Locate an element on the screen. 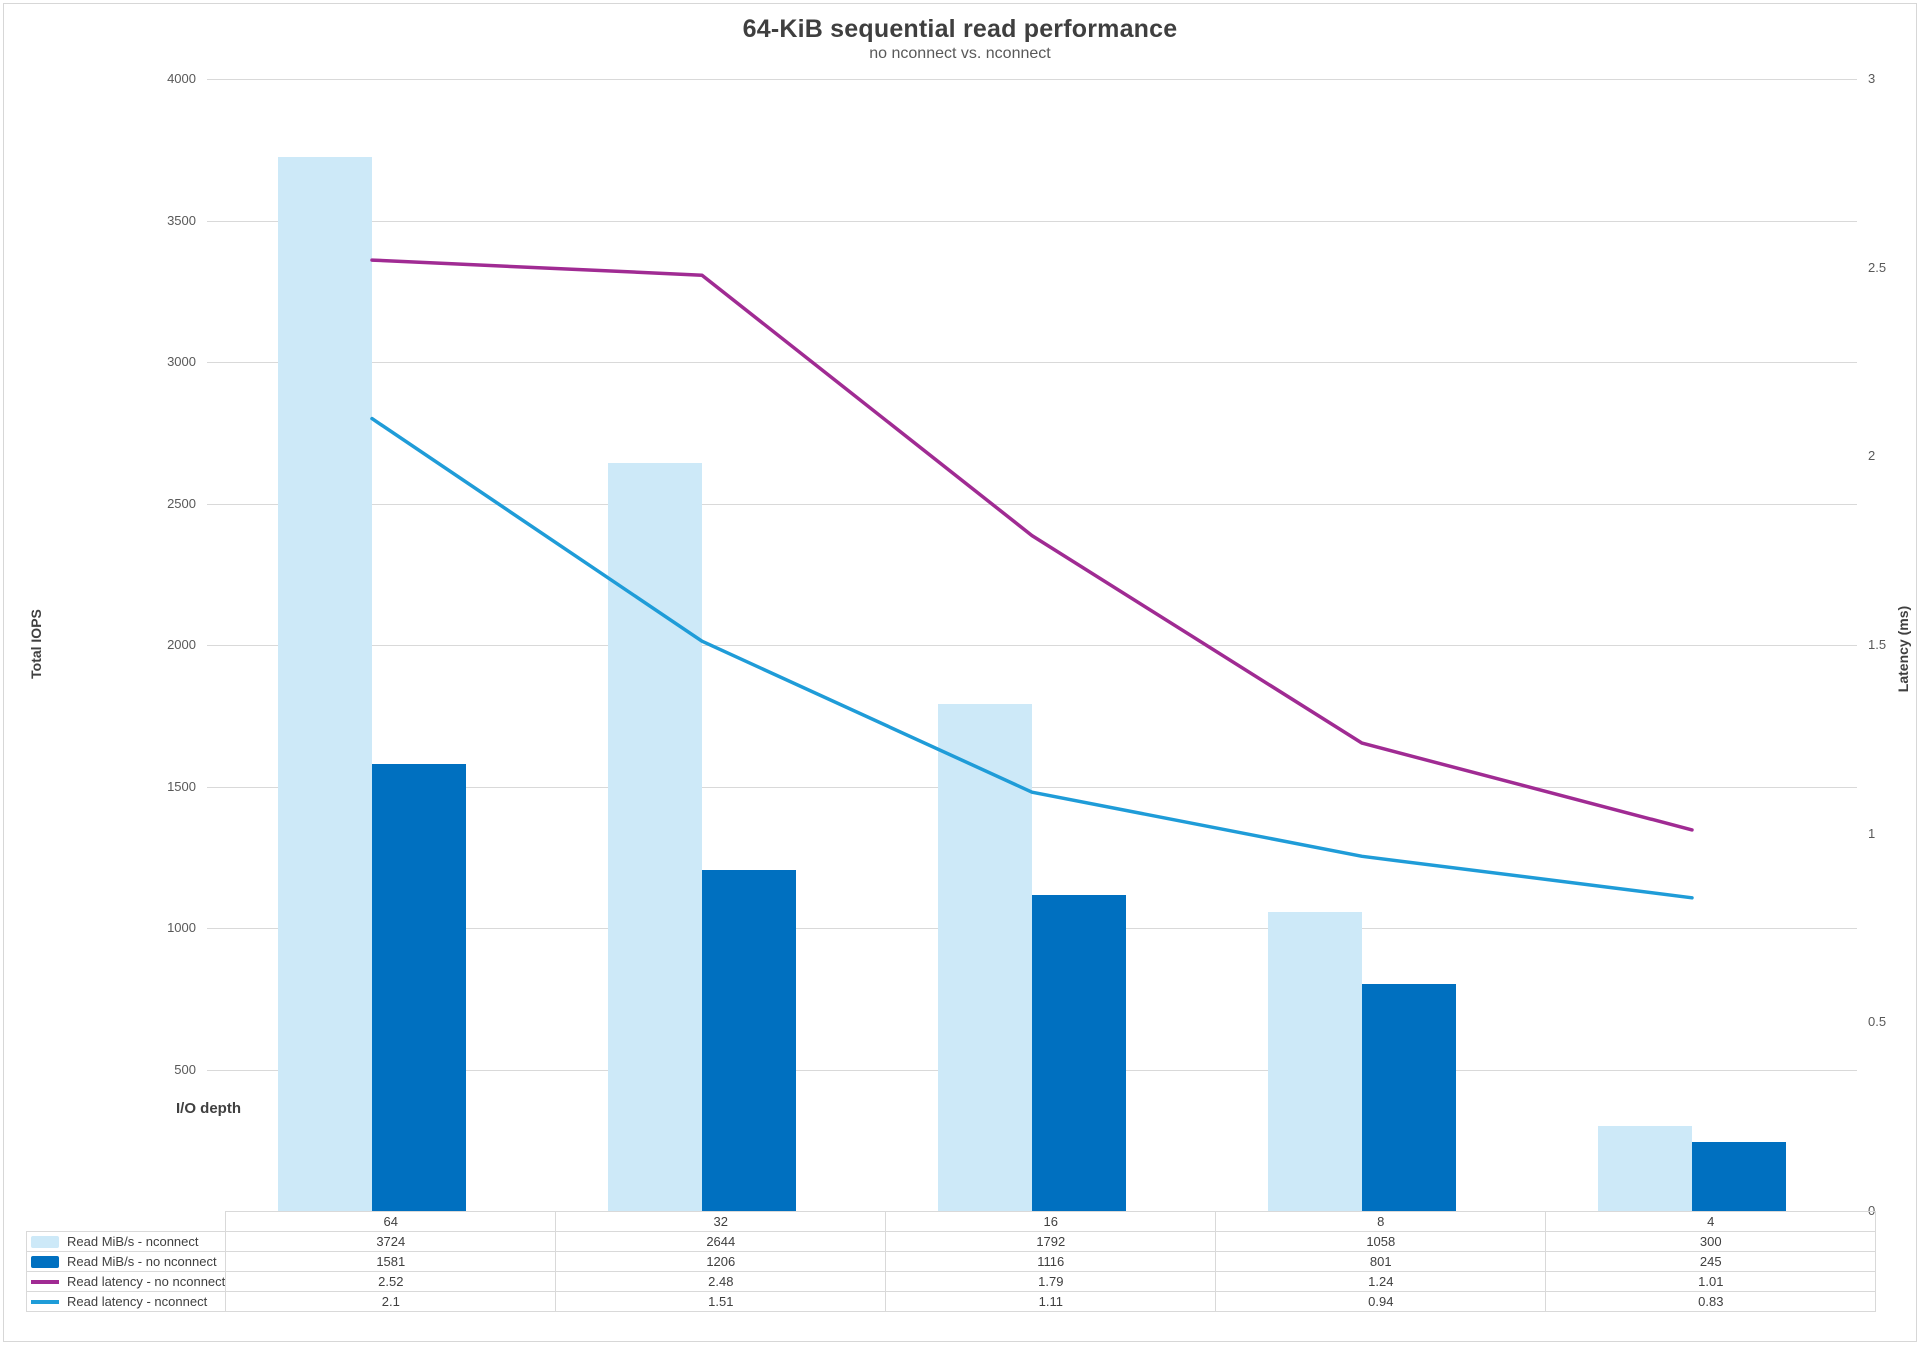 Image resolution: width=1920 pixels, height=1345 pixels. value-cell: 801 is located at coordinates (1381, 1261).